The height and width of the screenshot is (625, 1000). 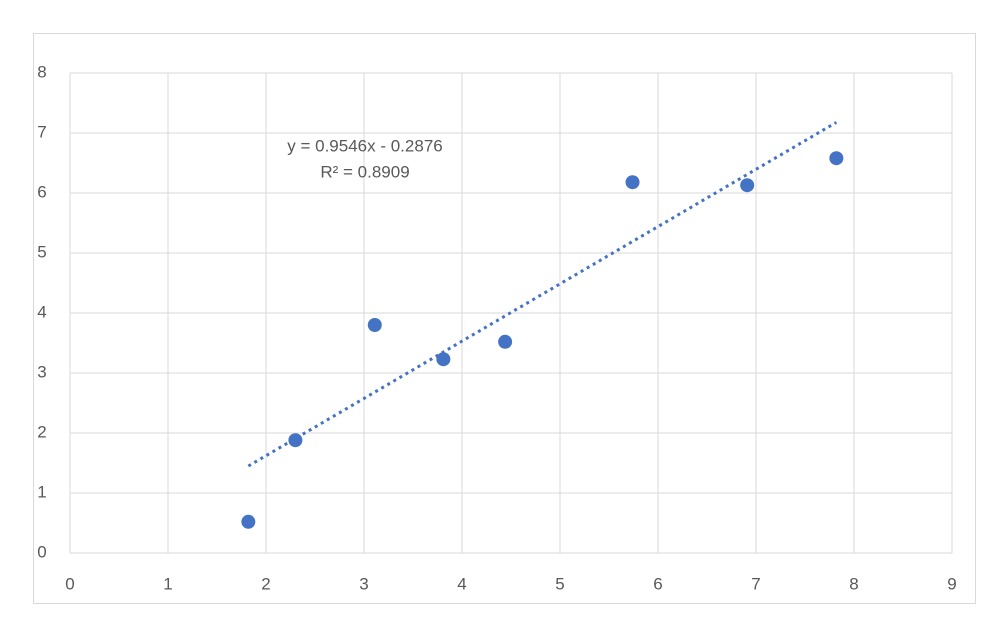 I want to click on y-tick-label: 1, so click(x=41, y=491).